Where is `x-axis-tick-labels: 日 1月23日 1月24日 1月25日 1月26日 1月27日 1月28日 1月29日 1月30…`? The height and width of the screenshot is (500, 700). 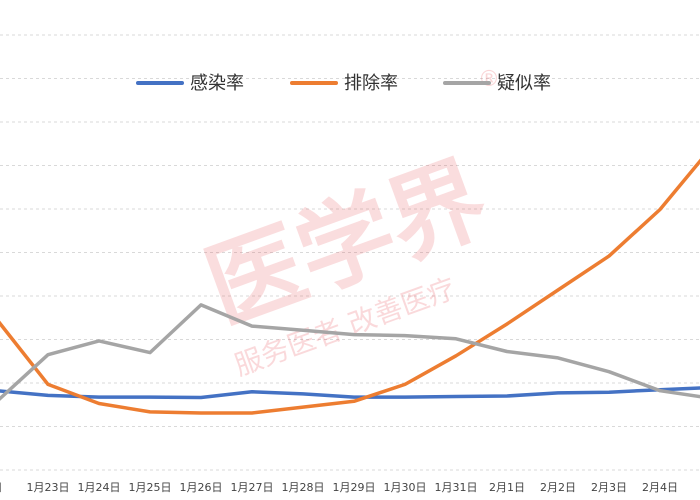 x-axis-tick-labels: 日 1月23日 1月24日 1月25日 1月26日 1月27日 1月28日 1月29日 1月30… is located at coordinates (339, 487).